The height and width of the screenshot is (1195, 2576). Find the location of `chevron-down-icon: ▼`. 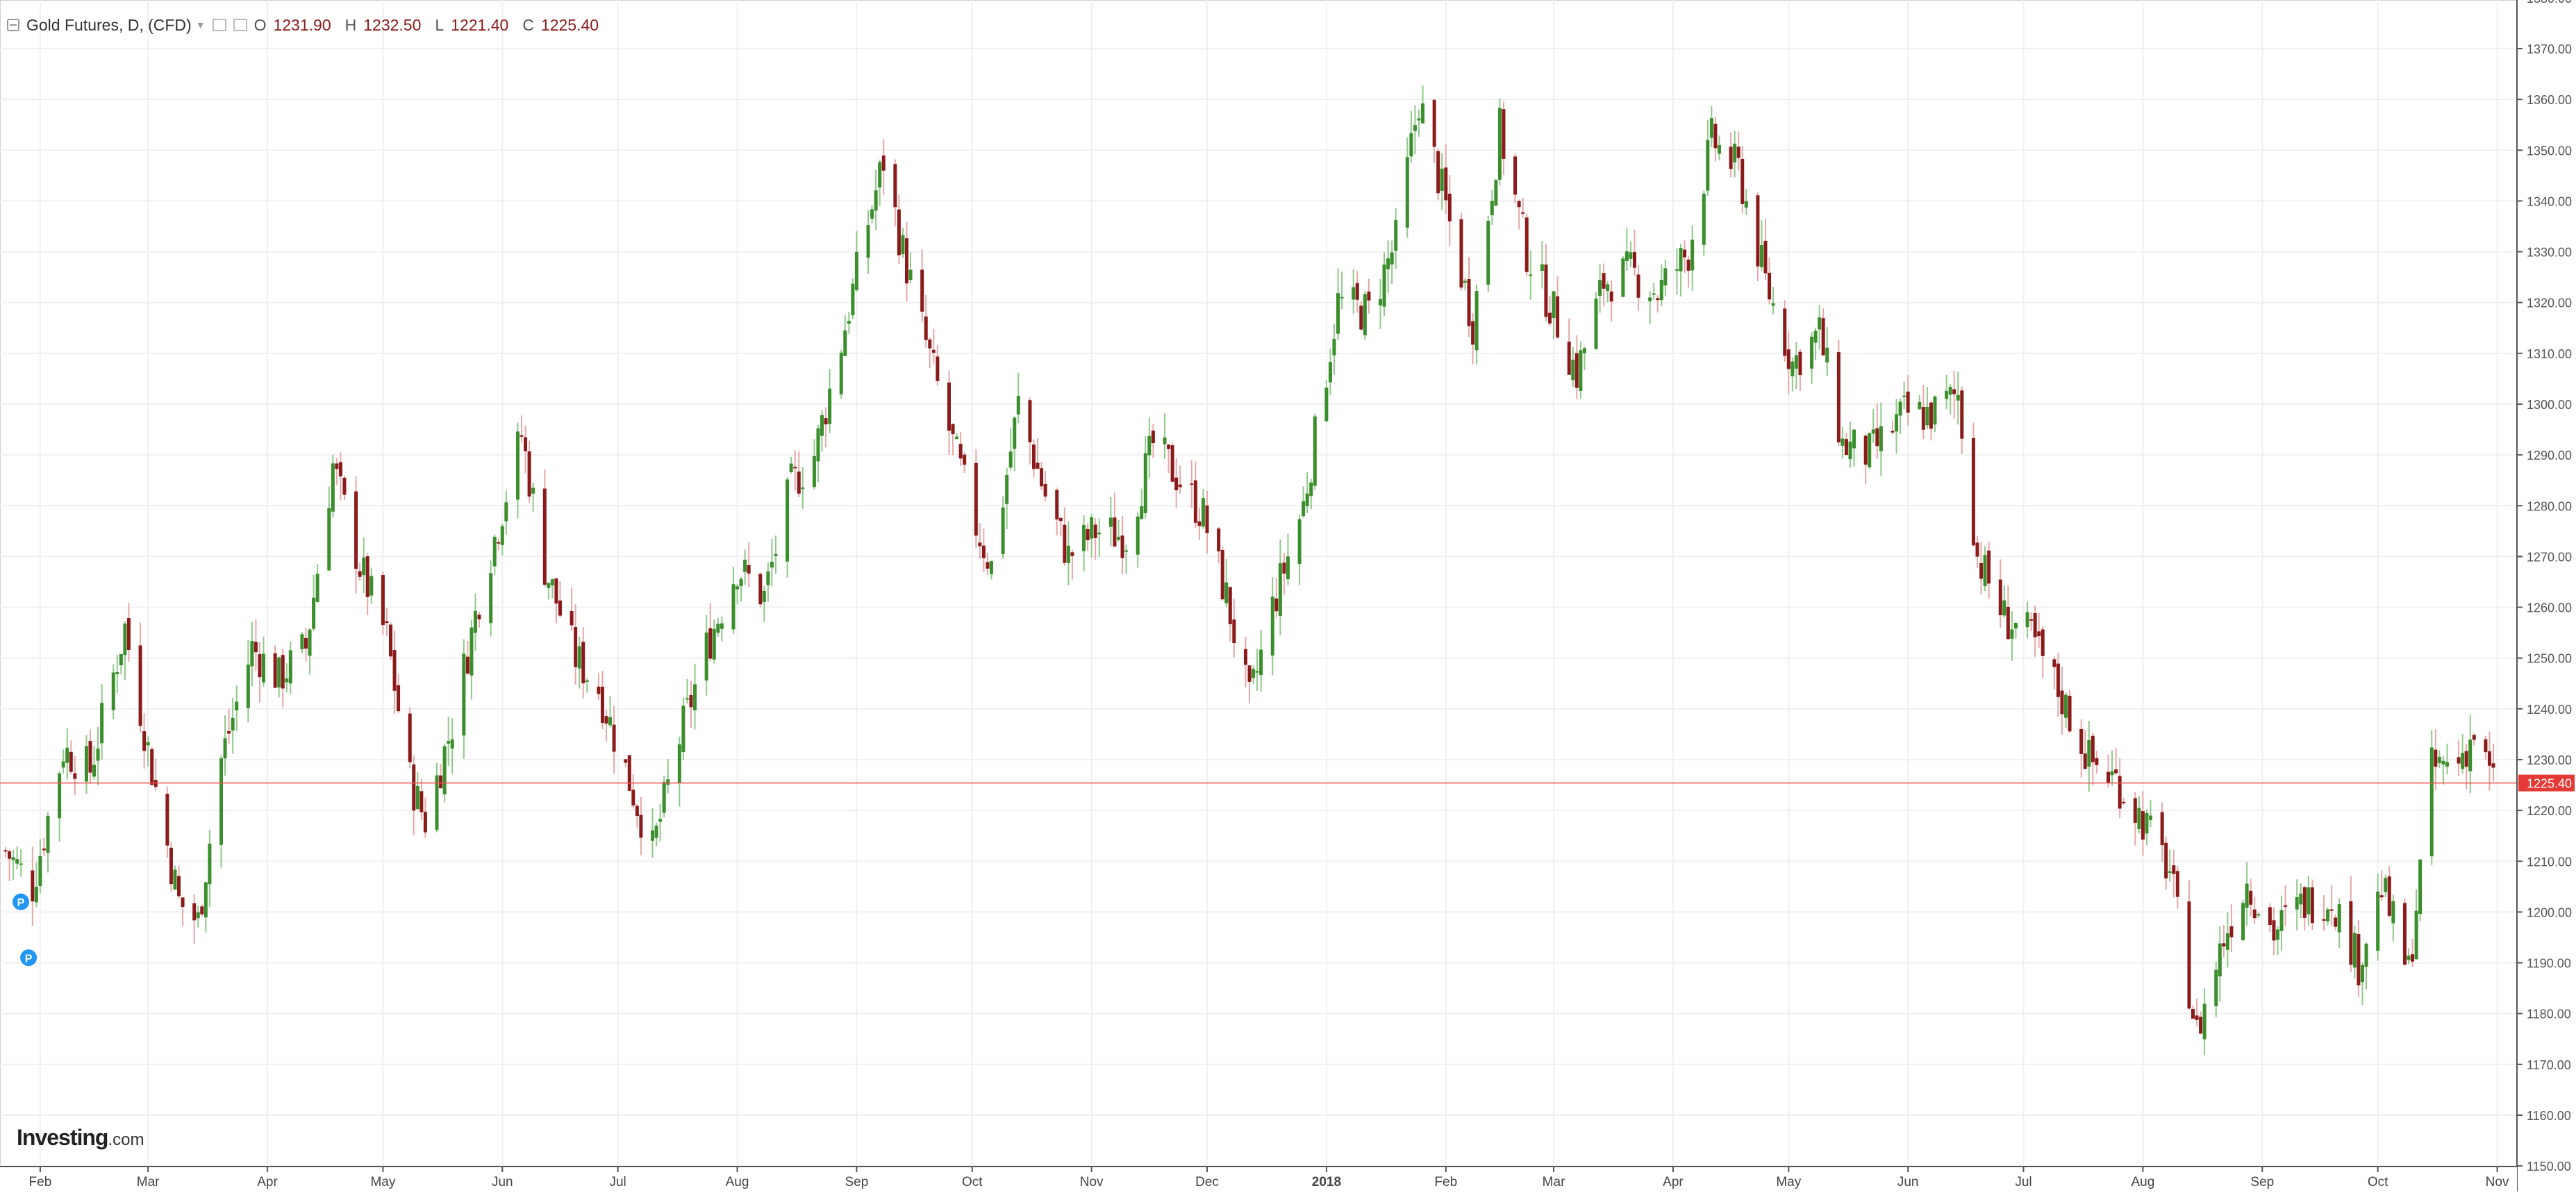

chevron-down-icon: ▼ is located at coordinates (200, 25).